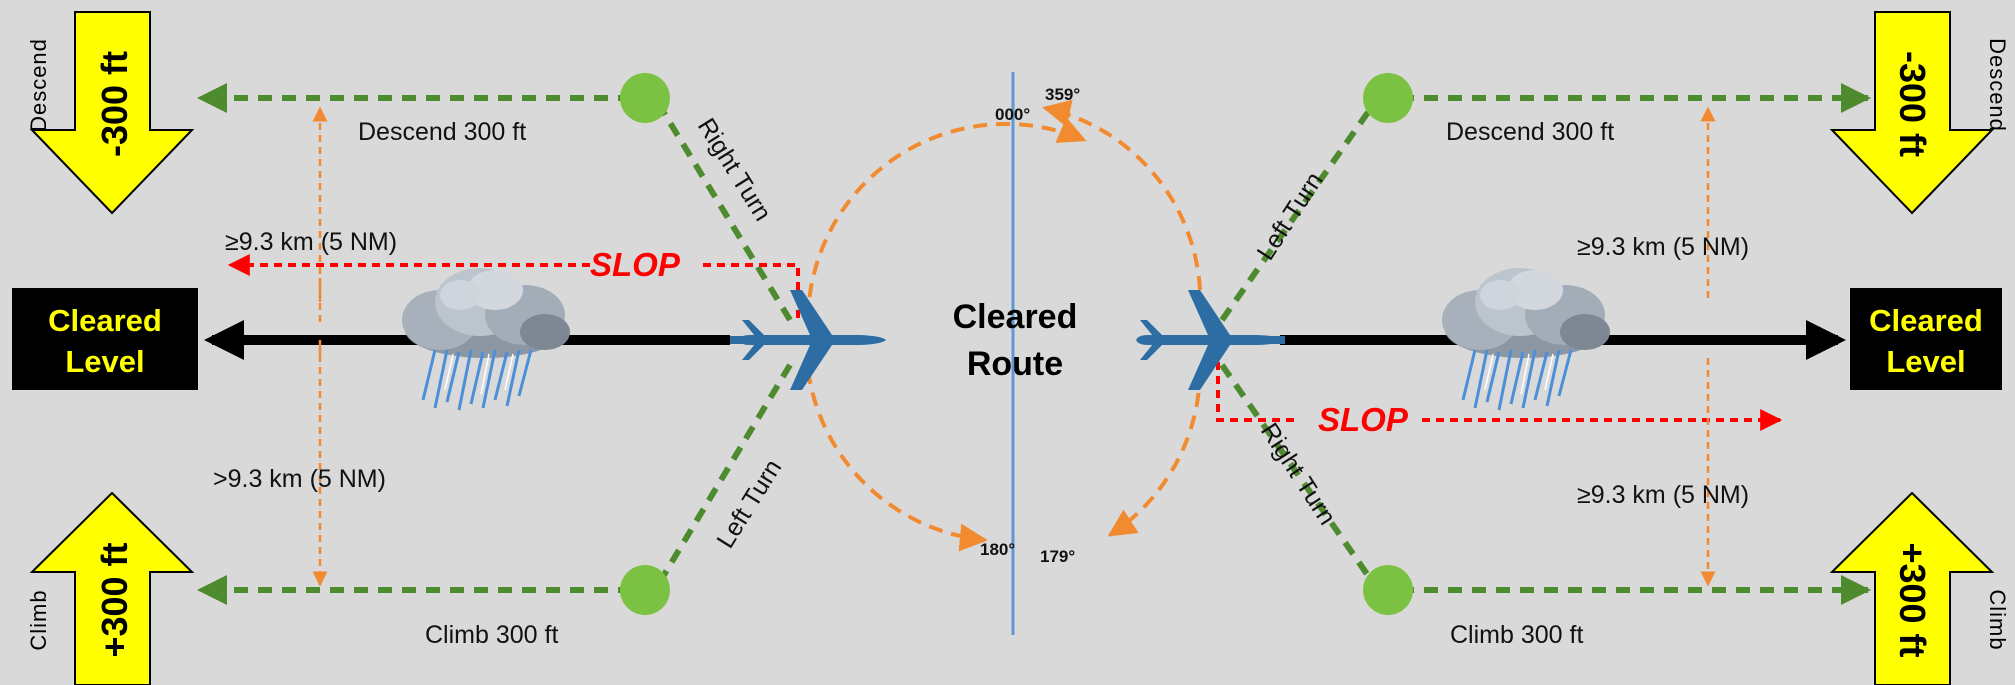 The image size is (2015, 685). I want to click on right-turn-path-right, so click(1300, 477).